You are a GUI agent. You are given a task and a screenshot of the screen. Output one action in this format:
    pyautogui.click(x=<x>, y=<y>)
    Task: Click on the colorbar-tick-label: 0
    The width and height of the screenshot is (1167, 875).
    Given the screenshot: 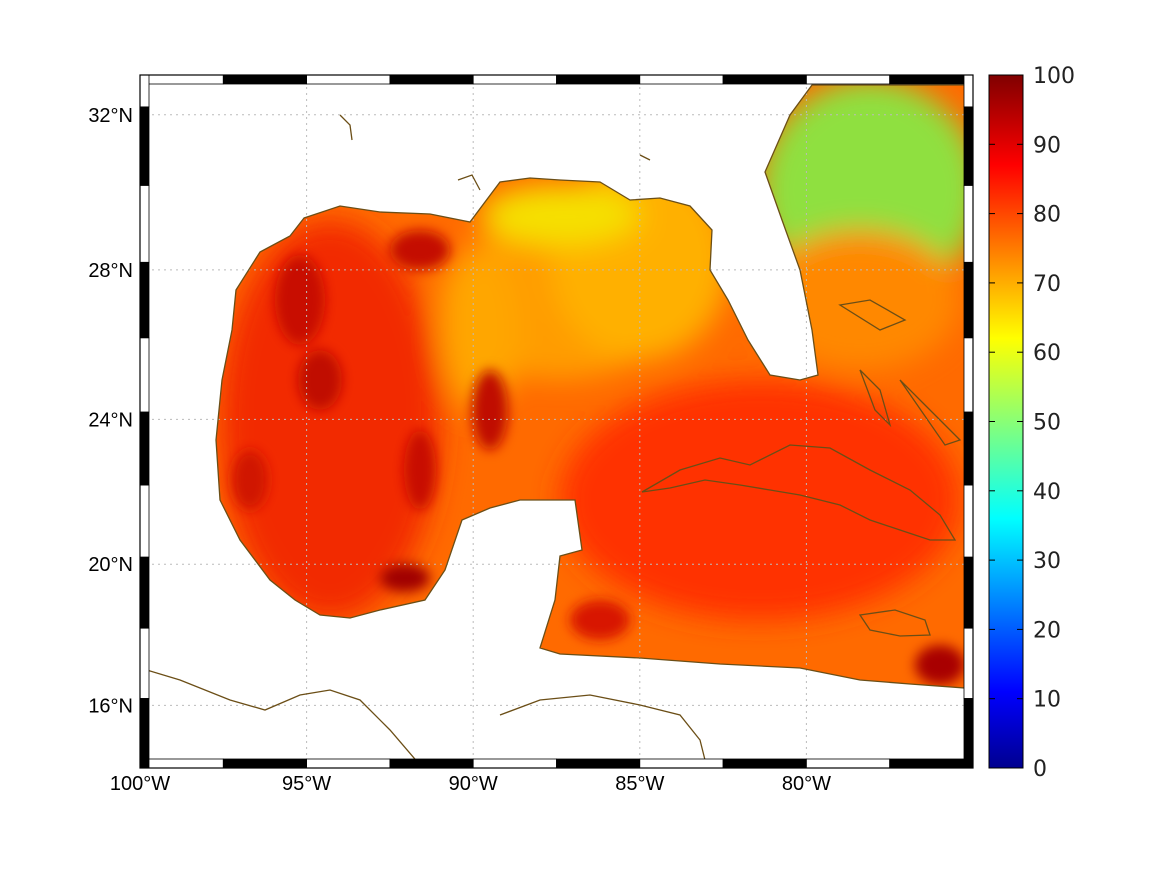 What is the action you would take?
    pyautogui.click(x=1040, y=769)
    